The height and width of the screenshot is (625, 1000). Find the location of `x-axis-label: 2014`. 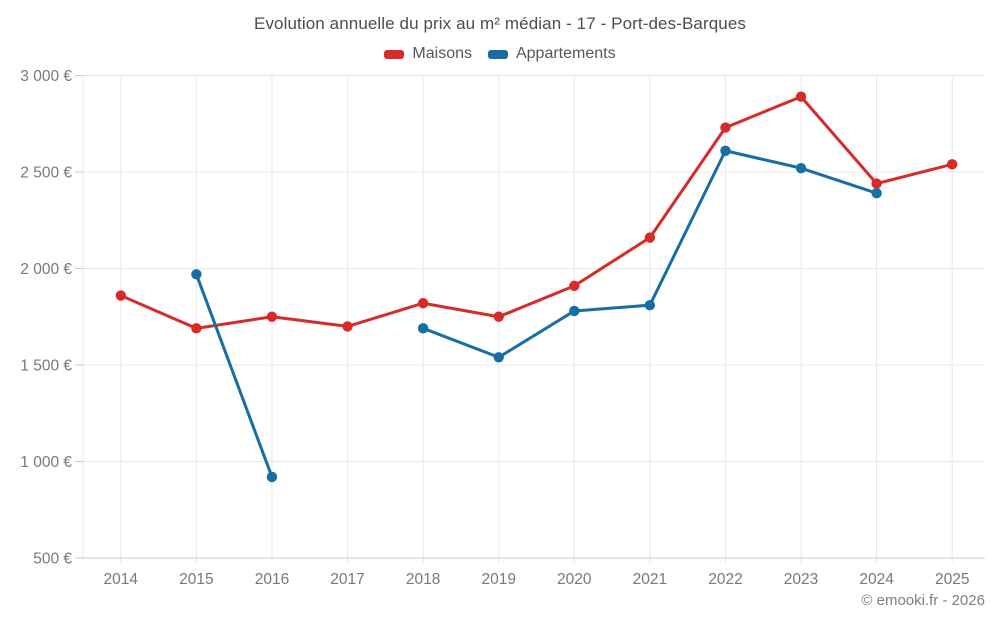

x-axis-label: 2014 is located at coordinates (121, 579).